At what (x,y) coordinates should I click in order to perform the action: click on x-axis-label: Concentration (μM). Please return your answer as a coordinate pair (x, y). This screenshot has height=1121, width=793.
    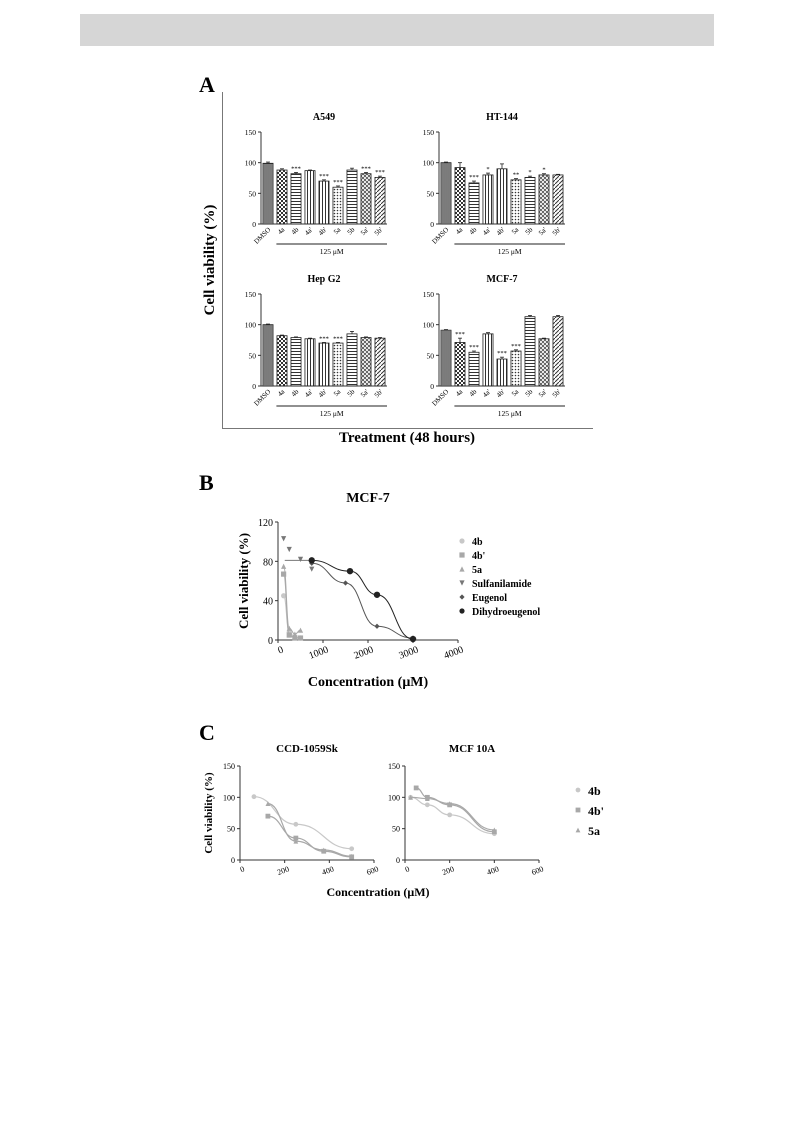
    Looking at the image, I should click on (368, 682).